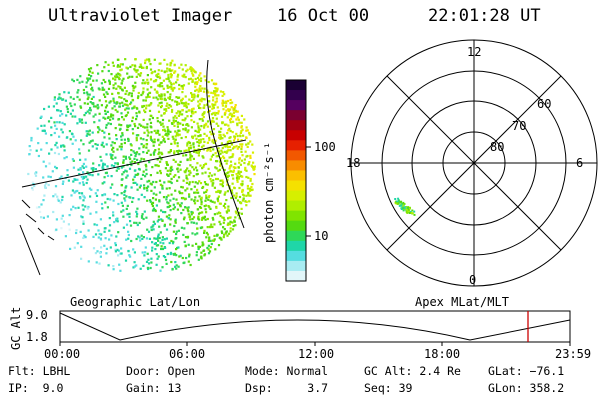 This screenshot has width=600, height=400. I want to click on date-label: 16 Oct 00, so click(323, 16).